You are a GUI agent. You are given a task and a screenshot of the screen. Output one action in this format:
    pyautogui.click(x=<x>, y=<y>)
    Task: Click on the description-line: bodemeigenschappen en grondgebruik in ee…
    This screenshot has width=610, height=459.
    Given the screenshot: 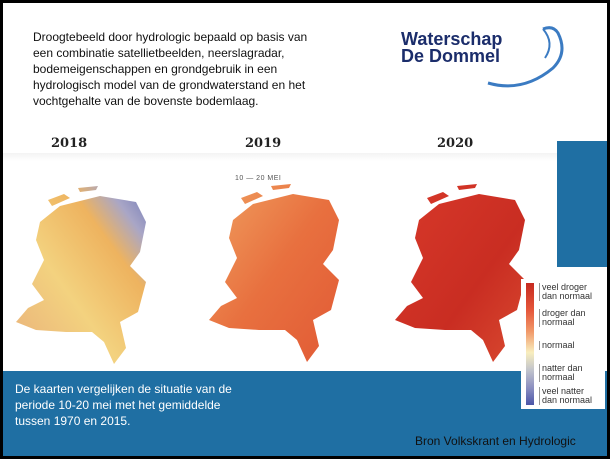 What is the action you would take?
    pyautogui.click(x=155, y=69)
    